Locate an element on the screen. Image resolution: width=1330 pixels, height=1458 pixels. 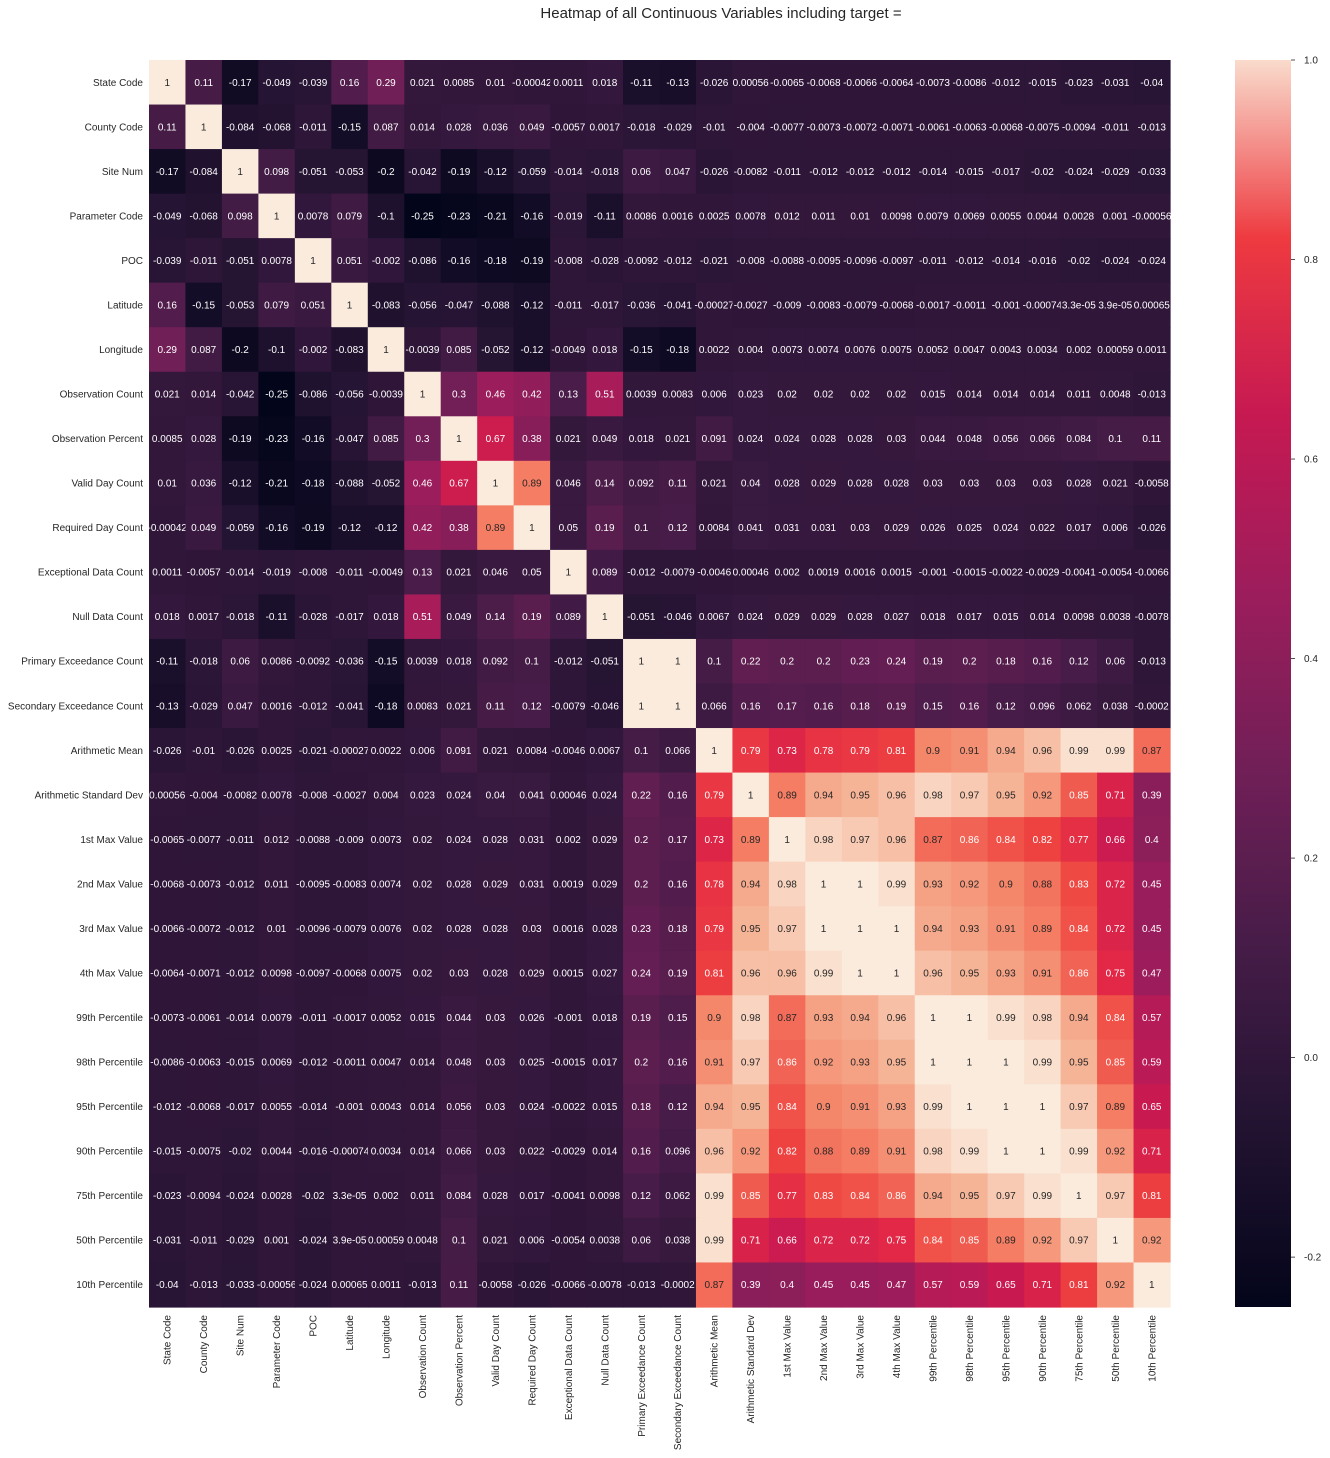
cell-value-label: -0.04 is located at coordinates (167, 1285).